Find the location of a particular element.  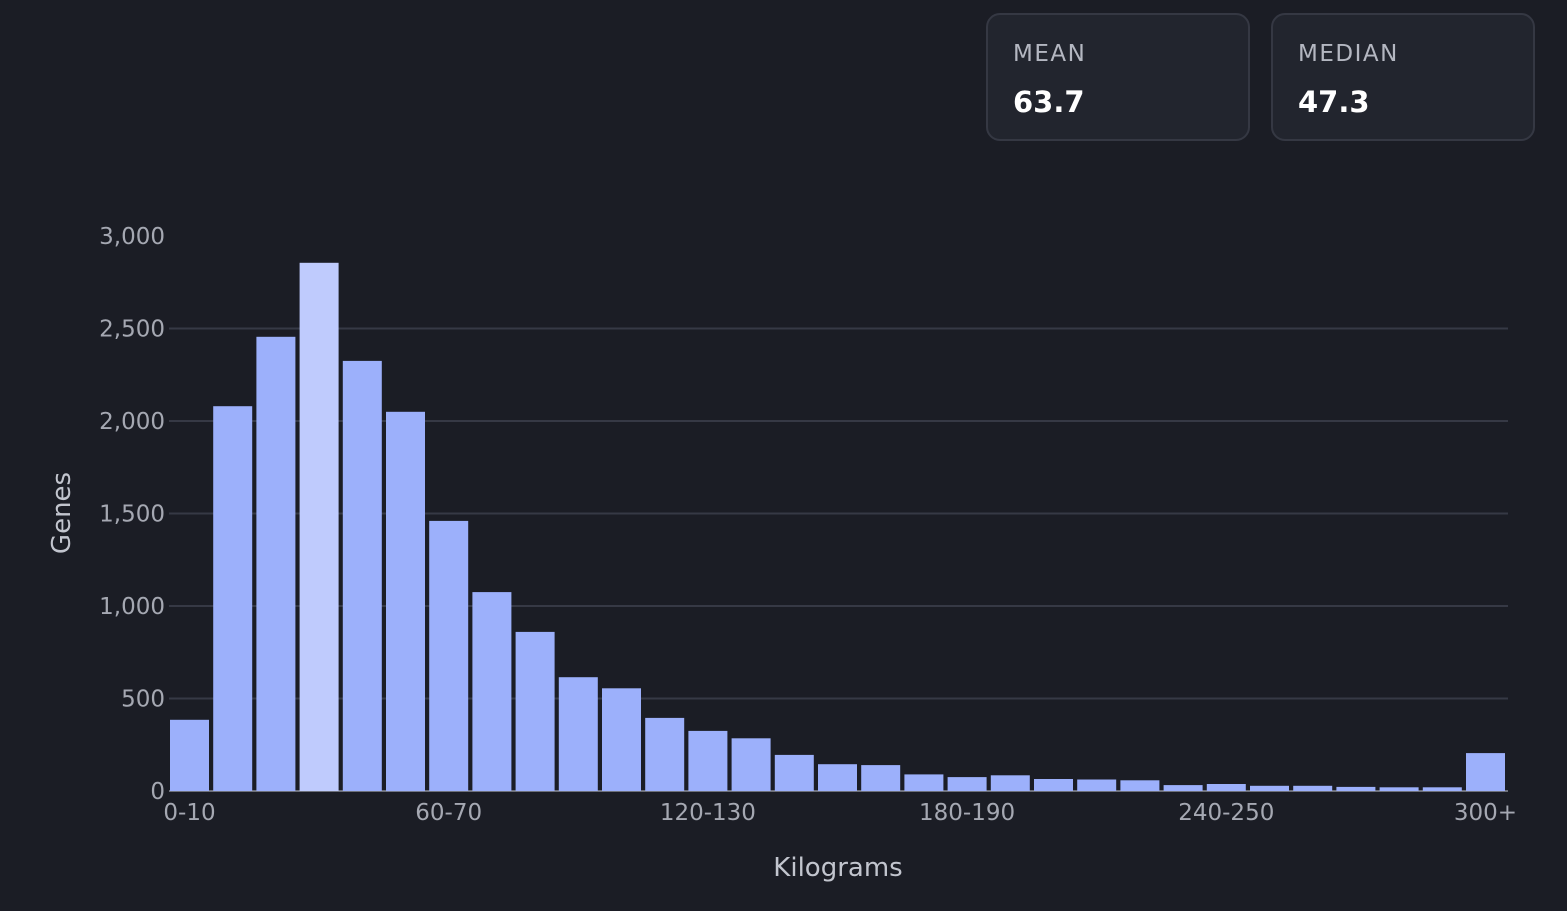

y-tick-label: 500 is located at coordinates (143, 700).